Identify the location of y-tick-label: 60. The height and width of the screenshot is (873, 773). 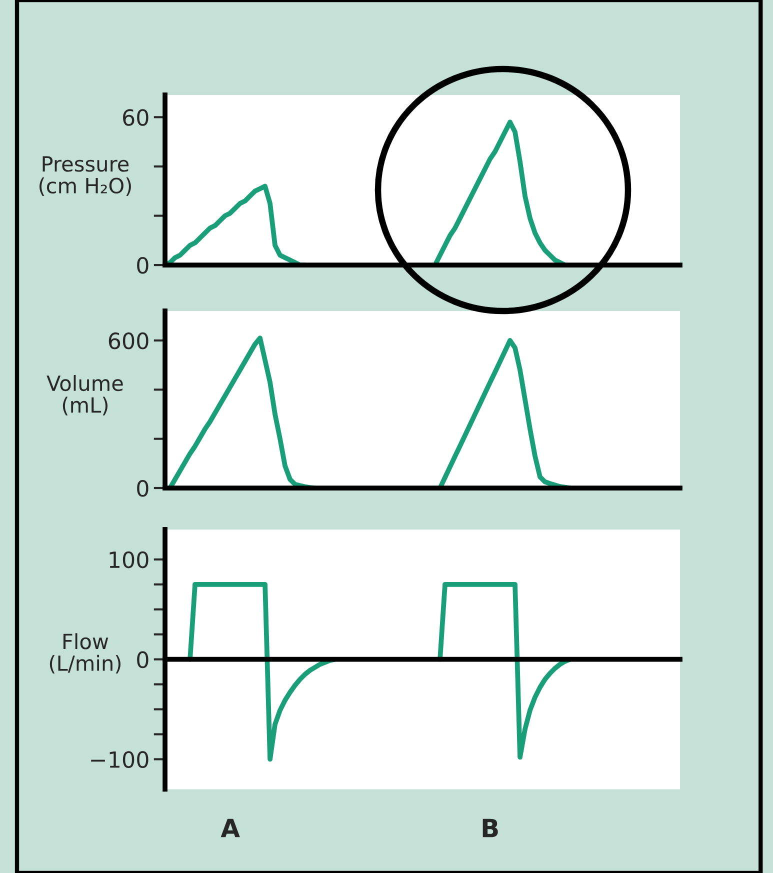
(135, 117).